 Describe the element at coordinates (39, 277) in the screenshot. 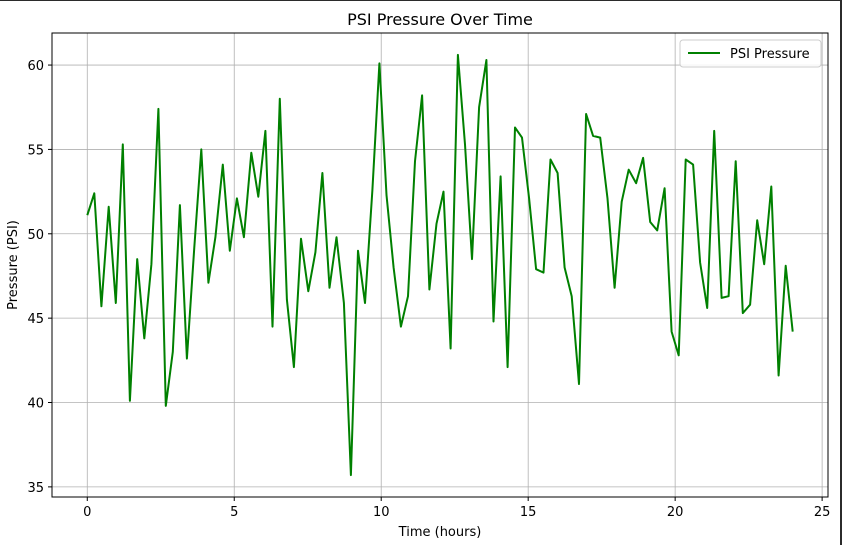

I see `y-axis-ticks: 35 40 45 50 55 60` at that location.